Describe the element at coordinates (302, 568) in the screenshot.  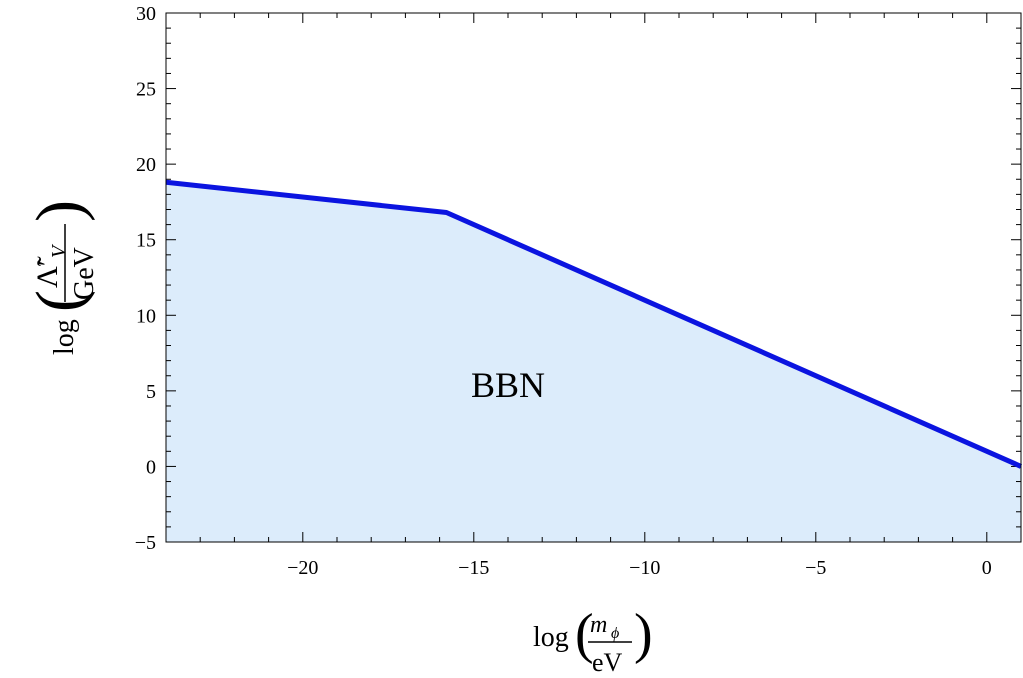
I see `x-tick-label: −20` at that location.